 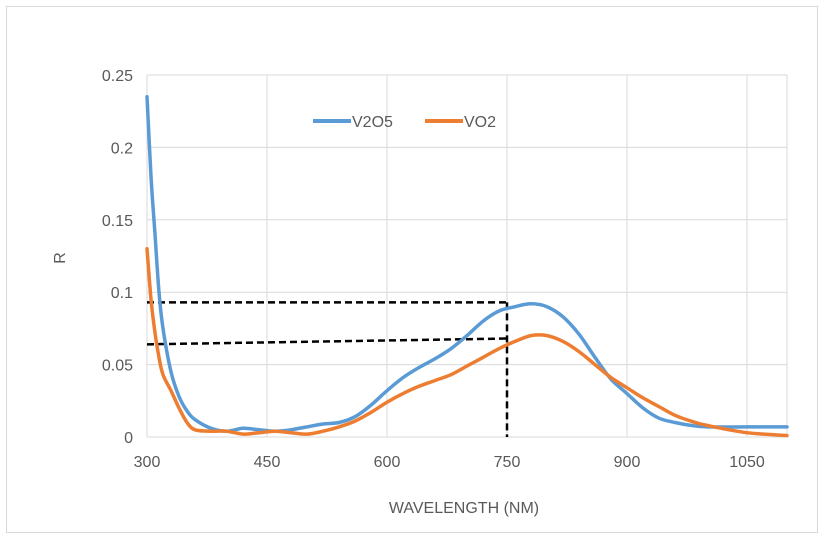 I want to click on legend: V2O5 VO2, so click(x=404, y=122).